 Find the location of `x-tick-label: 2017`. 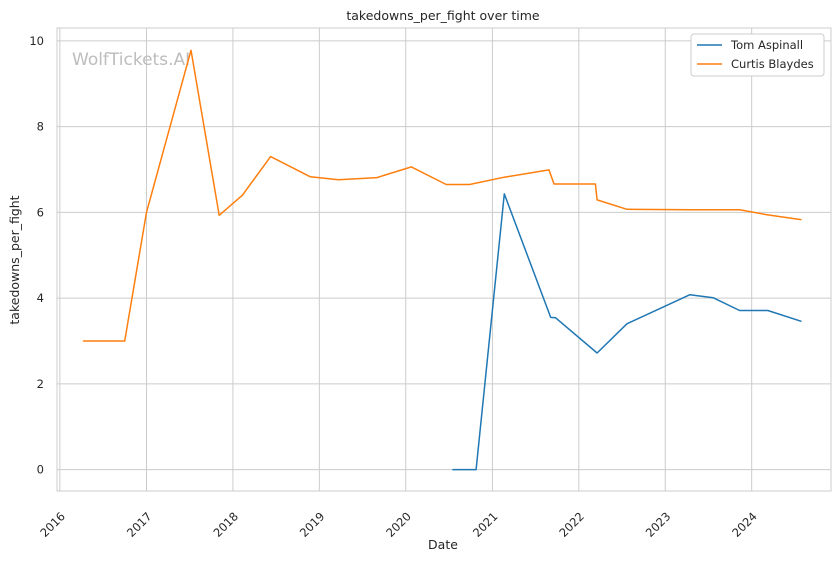

x-tick-label: 2017 is located at coordinates (139, 524).